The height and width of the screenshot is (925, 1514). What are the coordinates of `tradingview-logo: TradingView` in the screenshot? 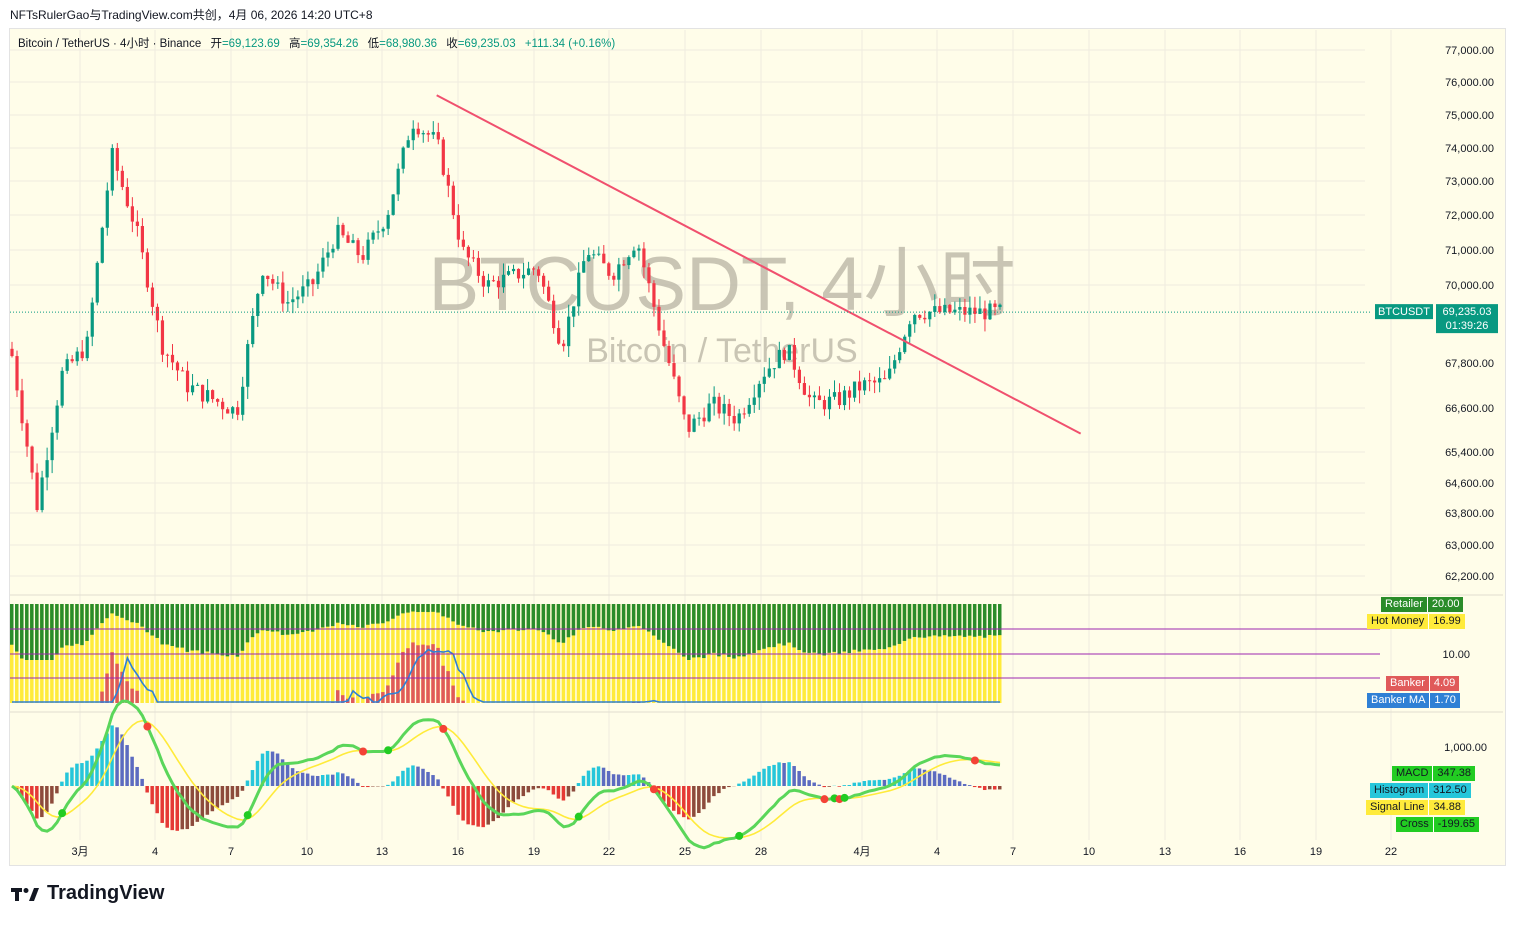 It's located at (87, 893).